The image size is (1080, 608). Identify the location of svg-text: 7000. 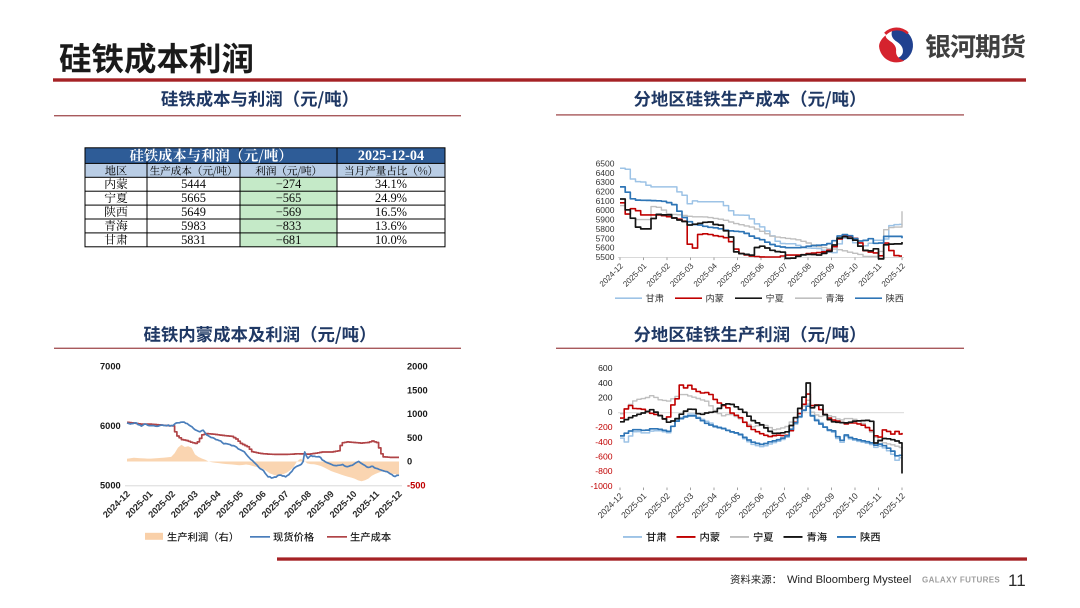
(110, 367).